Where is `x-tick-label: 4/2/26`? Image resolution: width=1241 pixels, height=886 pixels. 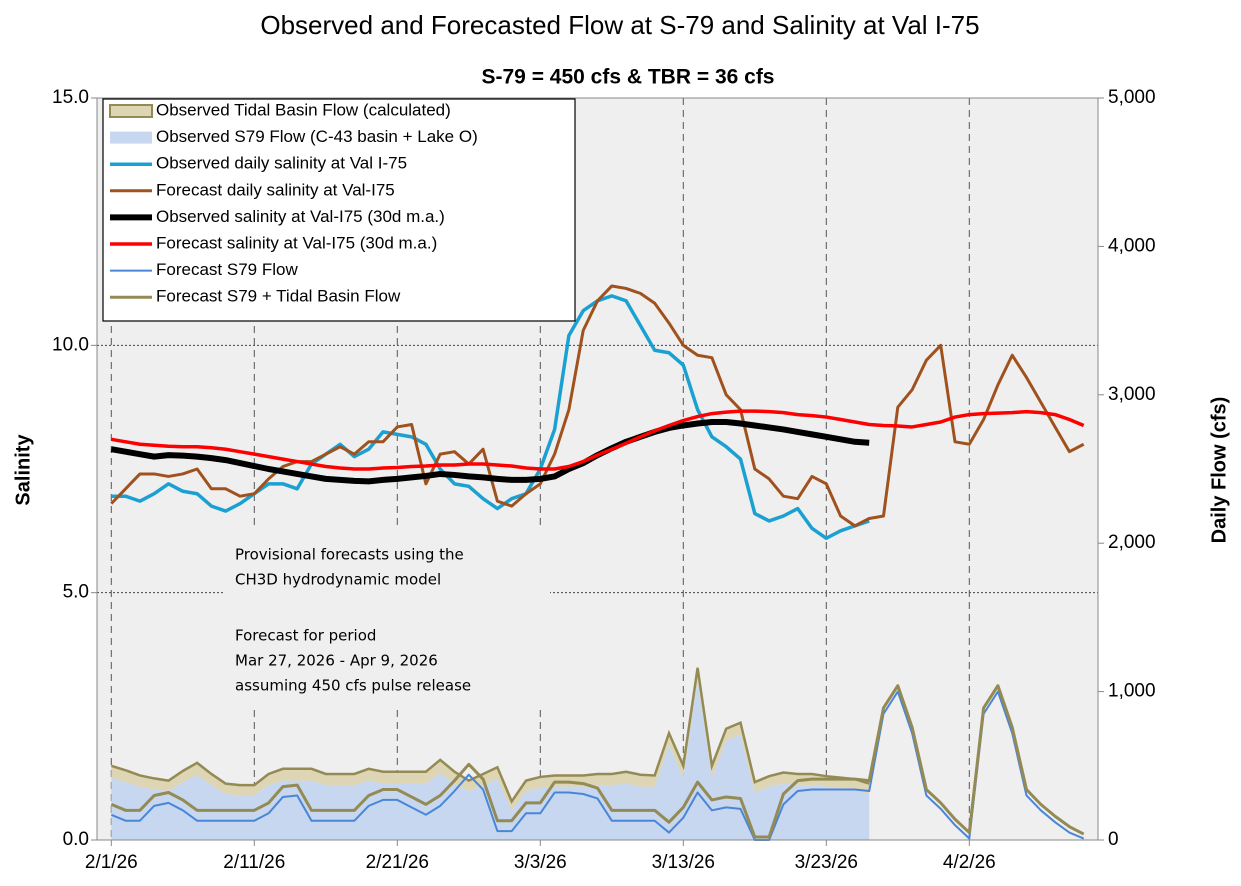
x-tick-label: 4/2/26 is located at coordinates (969, 862).